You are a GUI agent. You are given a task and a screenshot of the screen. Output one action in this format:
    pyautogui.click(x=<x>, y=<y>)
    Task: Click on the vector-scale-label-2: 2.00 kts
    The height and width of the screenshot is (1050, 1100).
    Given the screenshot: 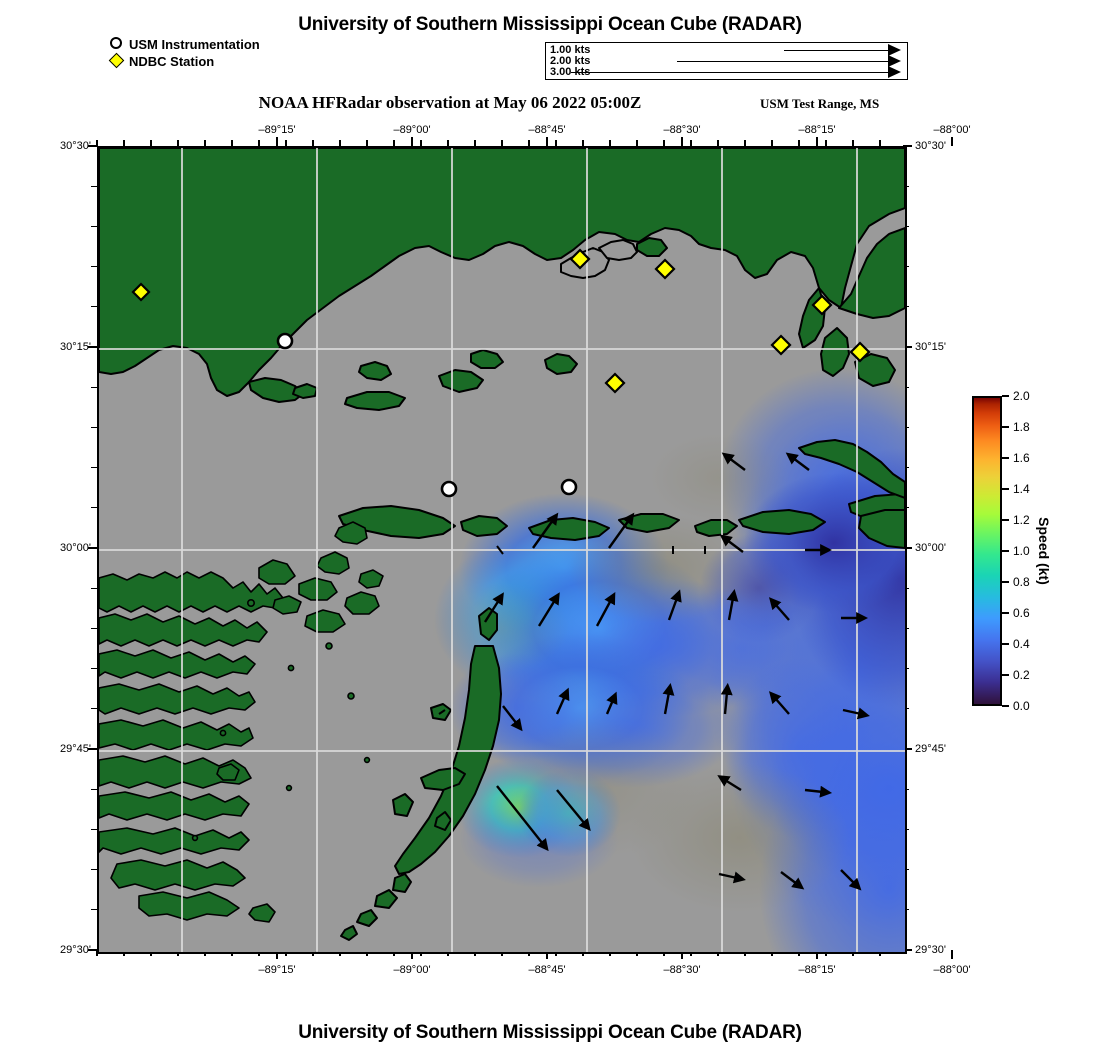 What is the action you would take?
    pyautogui.click(x=570, y=61)
    